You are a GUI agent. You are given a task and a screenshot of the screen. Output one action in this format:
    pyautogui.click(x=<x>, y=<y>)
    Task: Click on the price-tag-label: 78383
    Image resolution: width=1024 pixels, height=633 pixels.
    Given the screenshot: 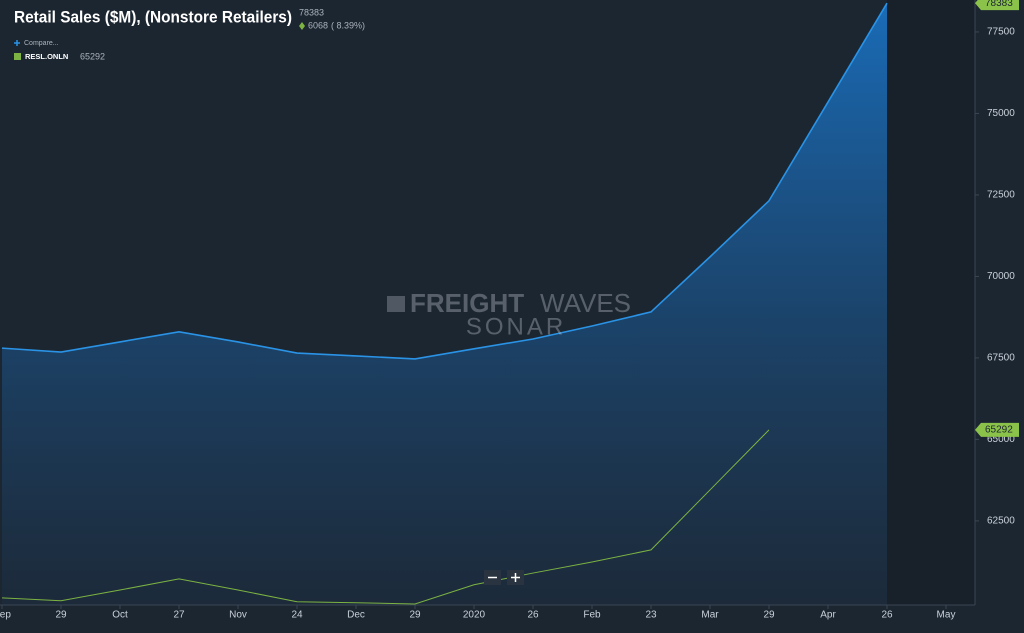 What is the action you would take?
    pyautogui.click(x=999, y=4)
    